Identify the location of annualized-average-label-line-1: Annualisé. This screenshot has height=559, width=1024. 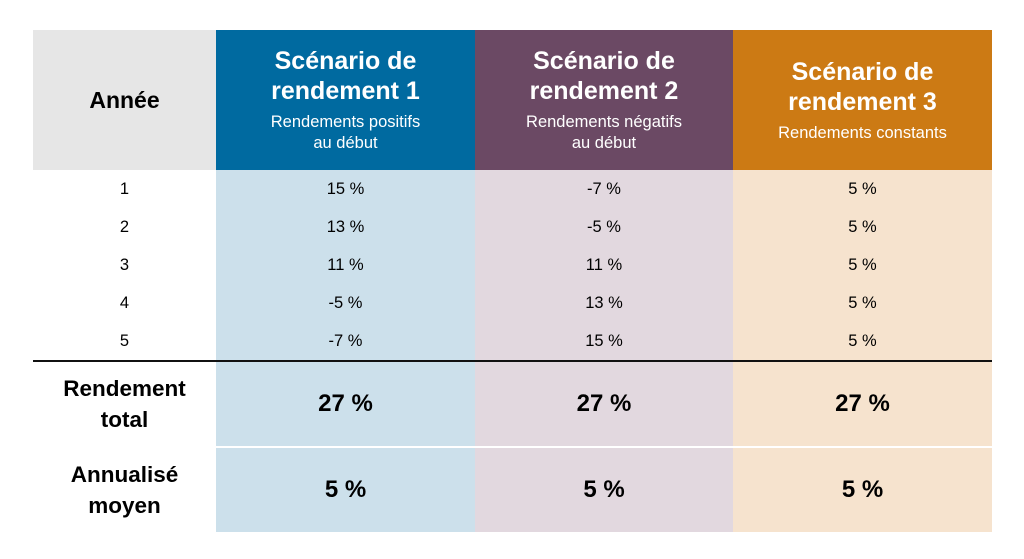
(124, 474).